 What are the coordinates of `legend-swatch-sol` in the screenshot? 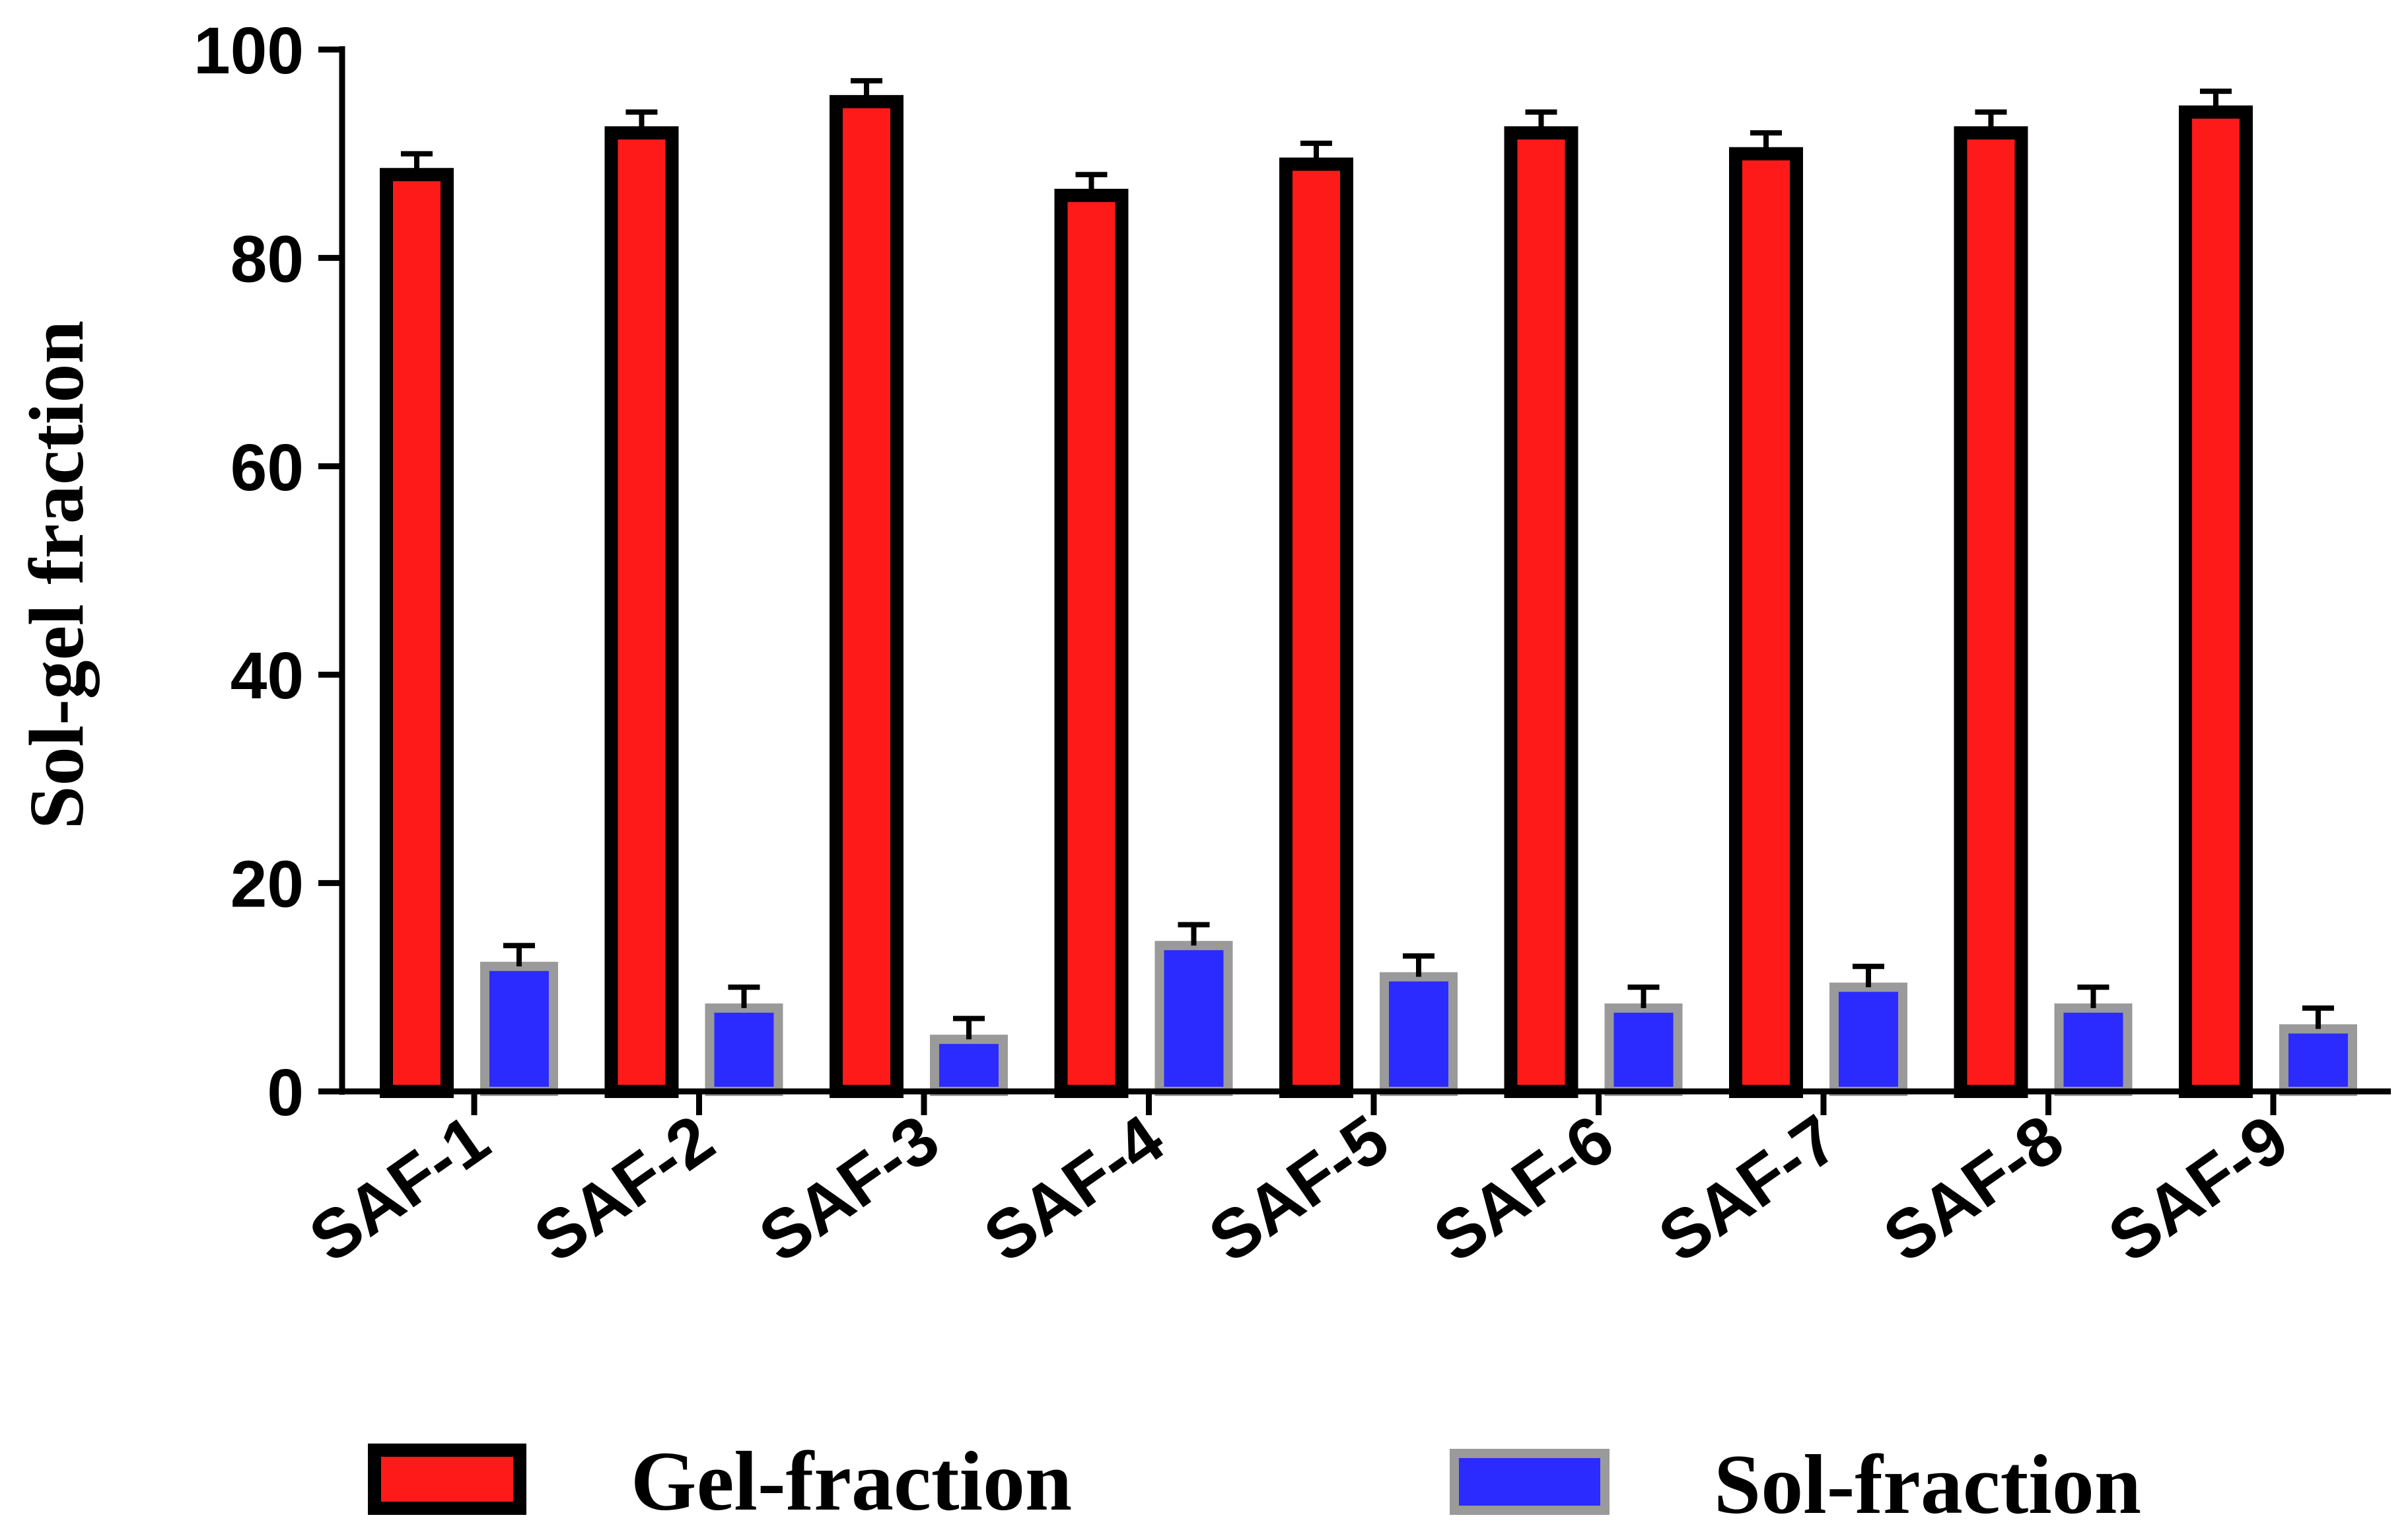 It's located at (1530, 1482).